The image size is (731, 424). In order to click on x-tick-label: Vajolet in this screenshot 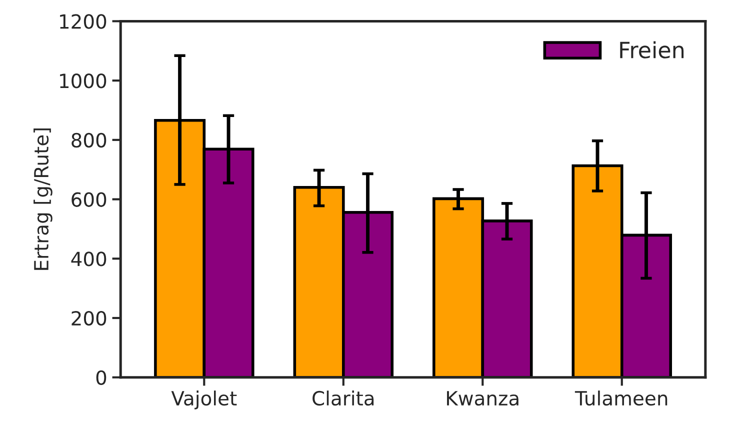, I will do `click(204, 400)`.